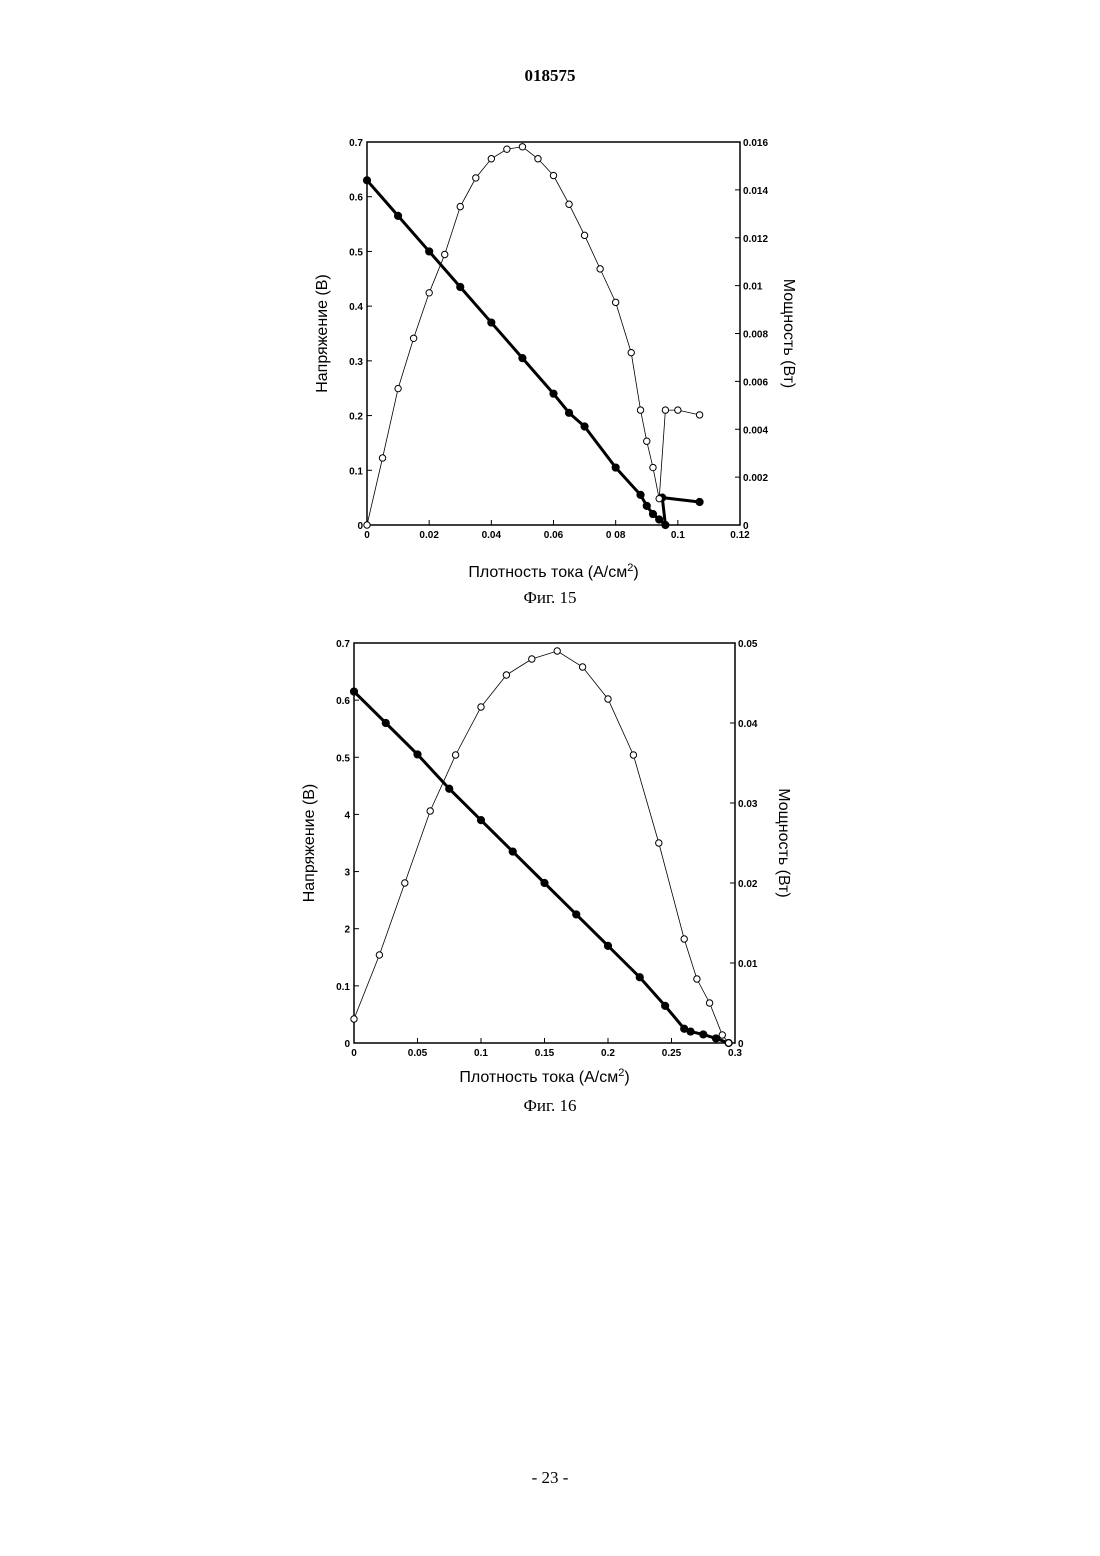  Describe the element at coordinates (755, 191) in the screenshot. I see `y-right-tick-label: 0.014` at that location.